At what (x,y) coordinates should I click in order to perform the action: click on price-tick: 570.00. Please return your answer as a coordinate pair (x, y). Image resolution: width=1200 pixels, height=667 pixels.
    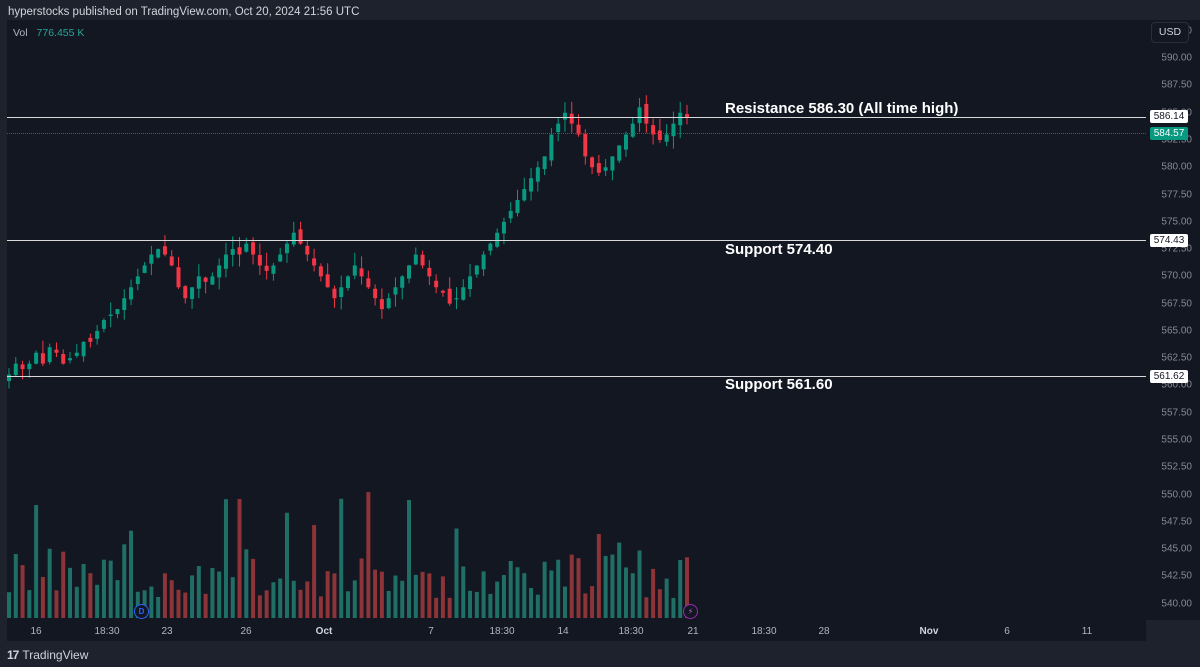
    Looking at the image, I should click on (1176, 276).